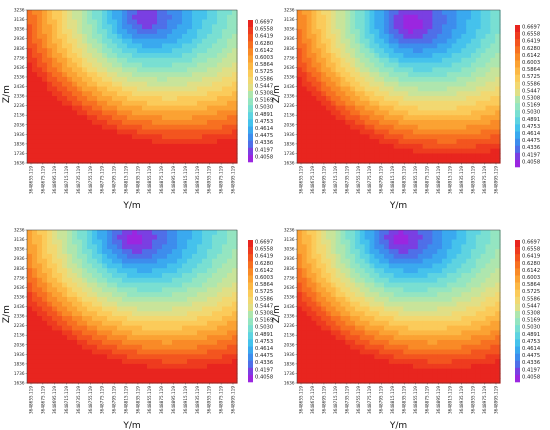  What do you see at coordinates (19, 383) in the screenshot?
I see `y-tick-label: 1636` at bounding box center [19, 383].